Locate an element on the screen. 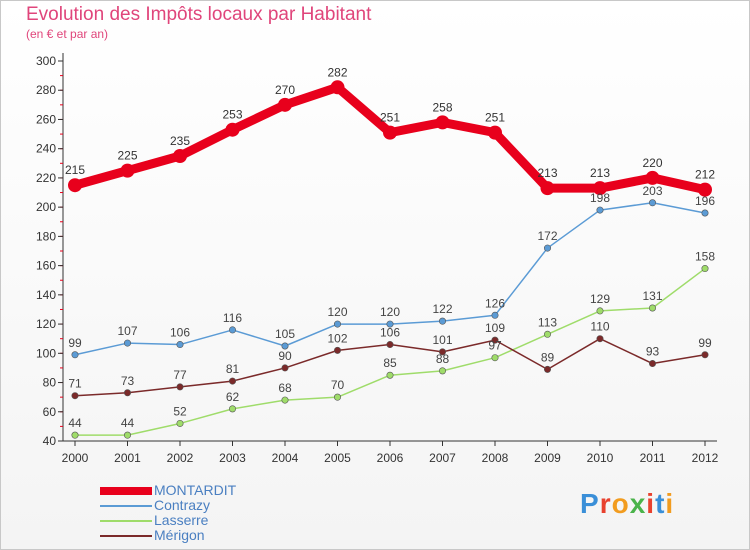  data-label-montardit: 282 is located at coordinates (337, 72).